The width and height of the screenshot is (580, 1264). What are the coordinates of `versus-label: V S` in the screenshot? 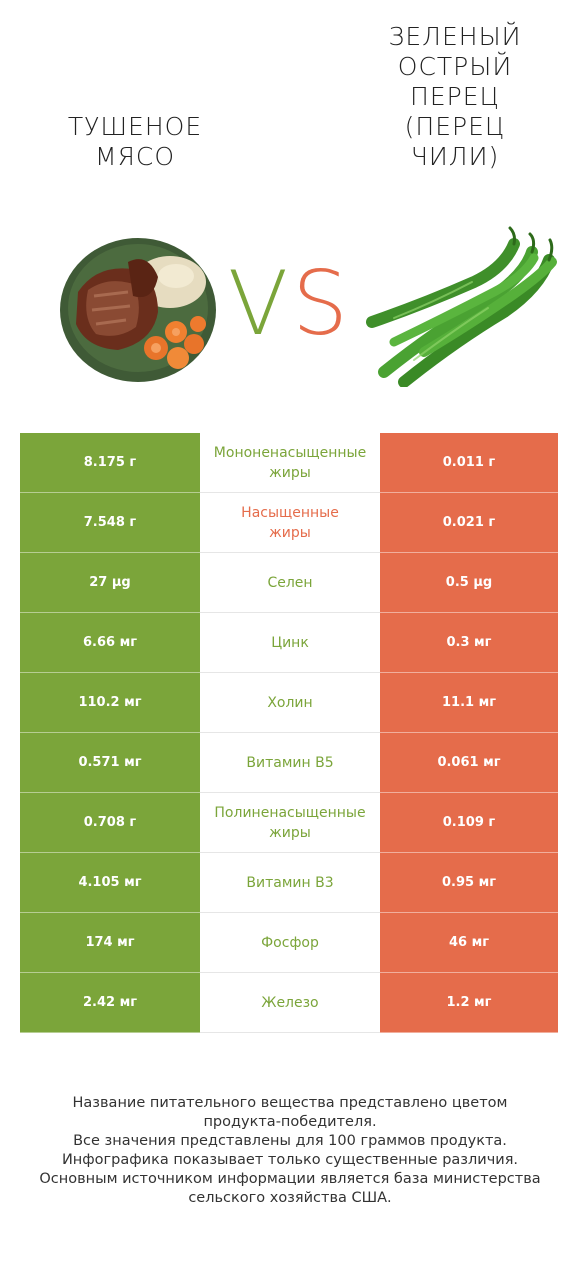 It's located at (288, 301).